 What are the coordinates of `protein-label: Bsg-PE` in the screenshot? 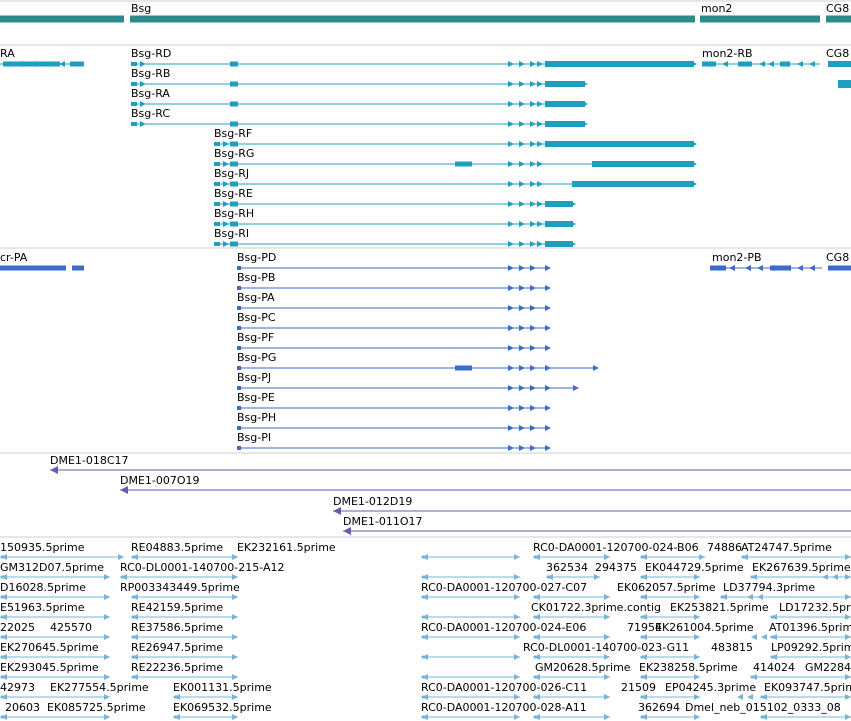 It's located at (256, 397).